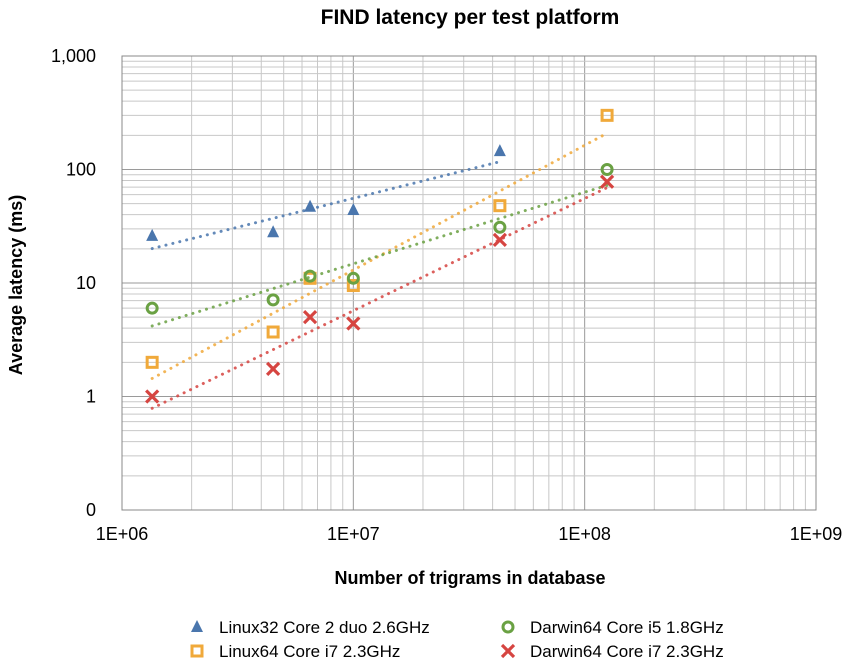  What do you see at coordinates (16, 285) in the screenshot?
I see `y-axis-title: Average latency (ms)` at bounding box center [16, 285].